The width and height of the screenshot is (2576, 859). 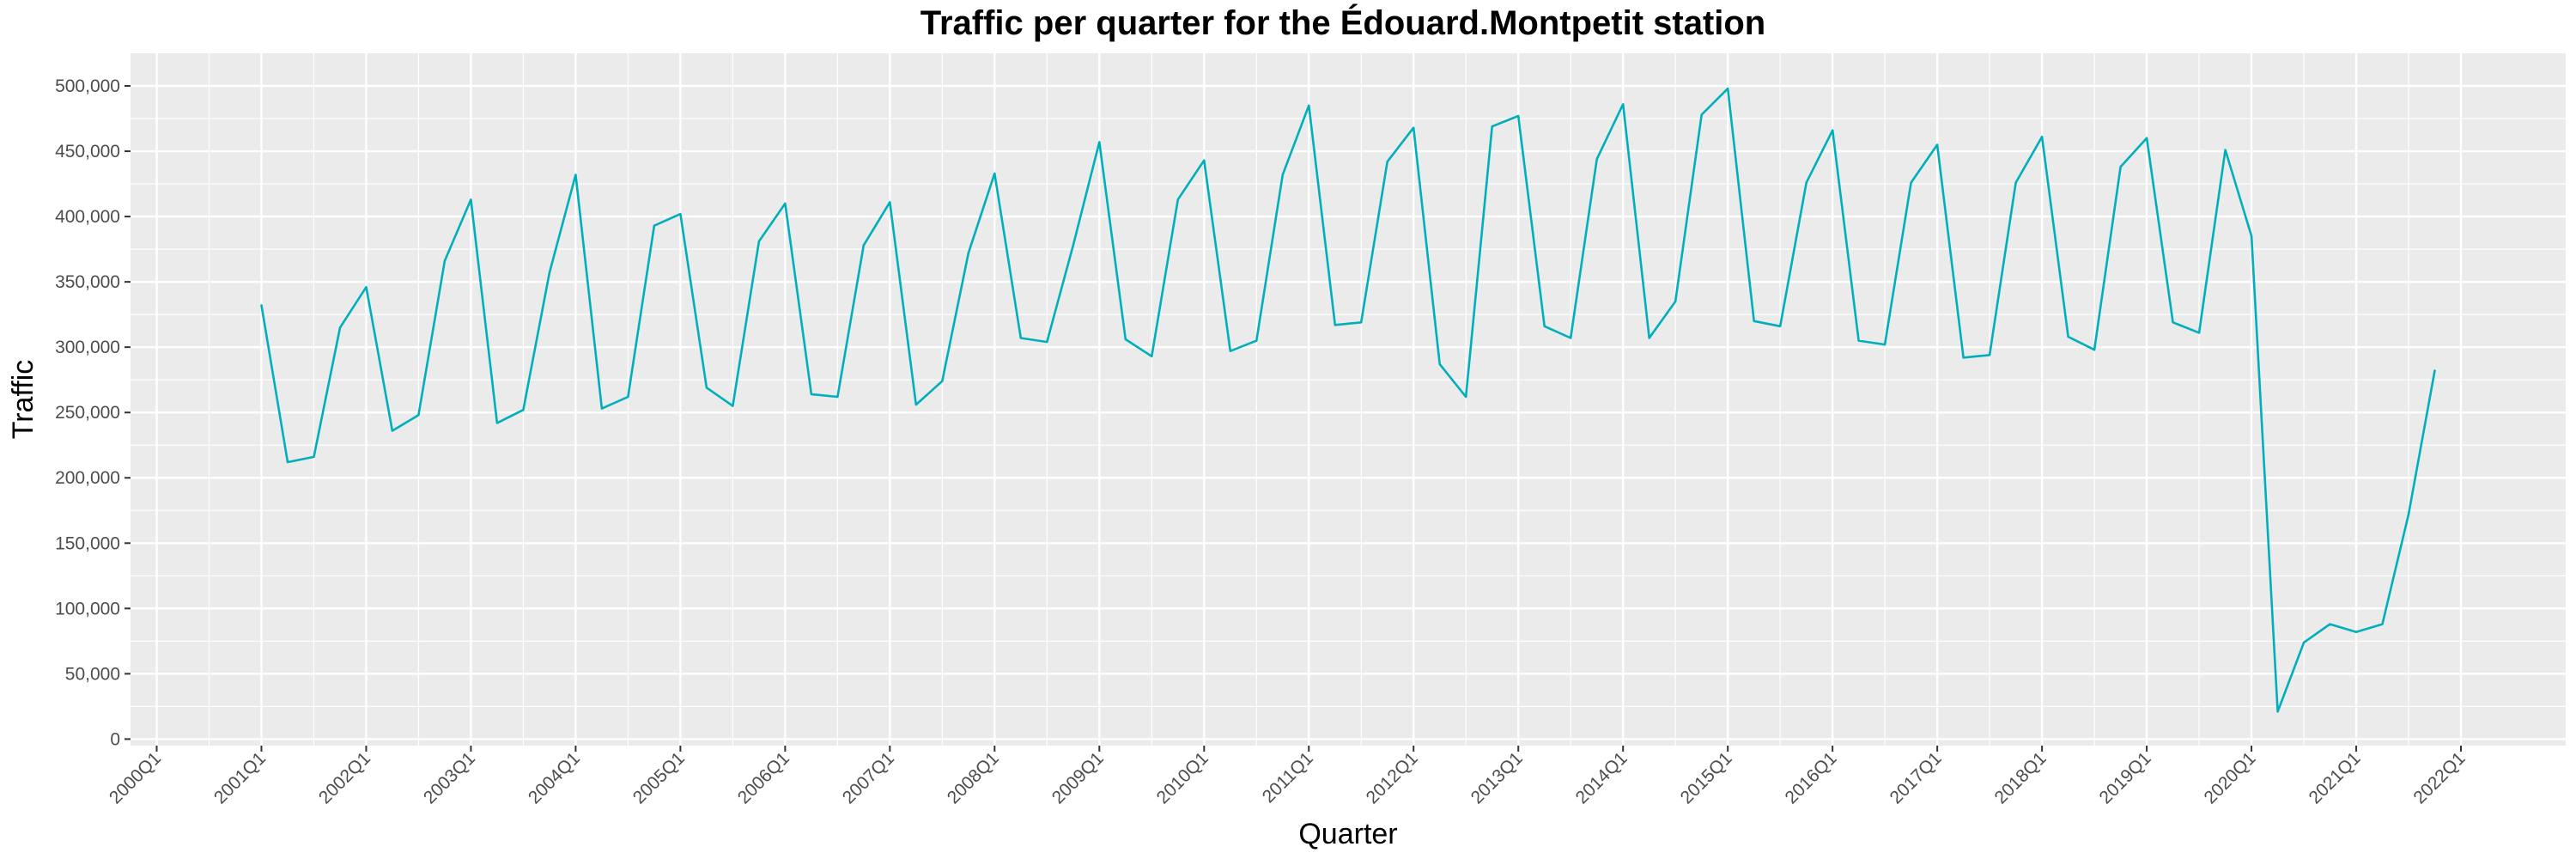 What do you see at coordinates (1601, 778) in the screenshot?
I see `x-tick-label: 2014Q1` at bounding box center [1601, 778].